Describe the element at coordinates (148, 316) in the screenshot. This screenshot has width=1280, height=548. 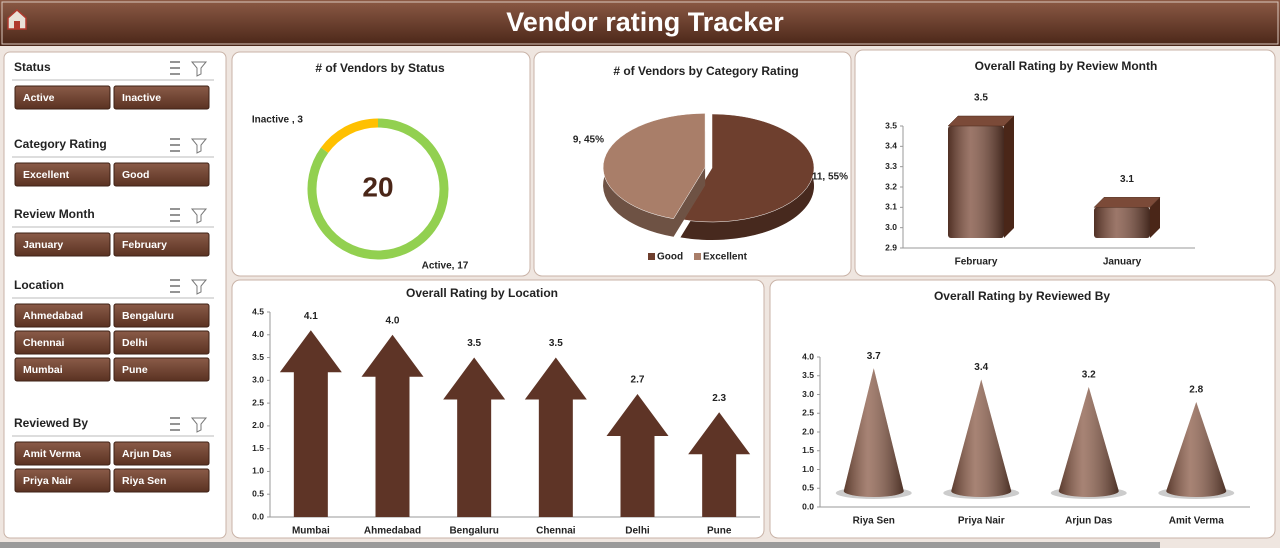
I see `slicer-button-label: Bengaluru` at that location.